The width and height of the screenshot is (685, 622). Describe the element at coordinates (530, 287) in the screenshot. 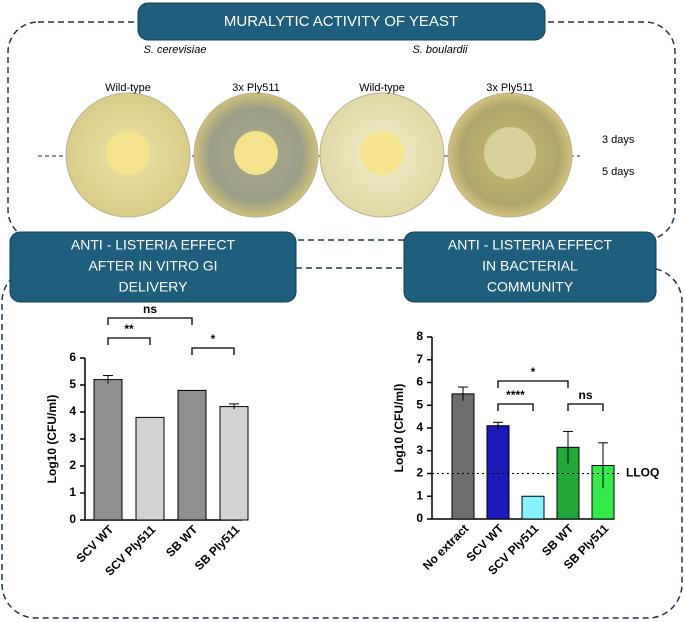

I see `panel-title: COMMUNITY` at that location.